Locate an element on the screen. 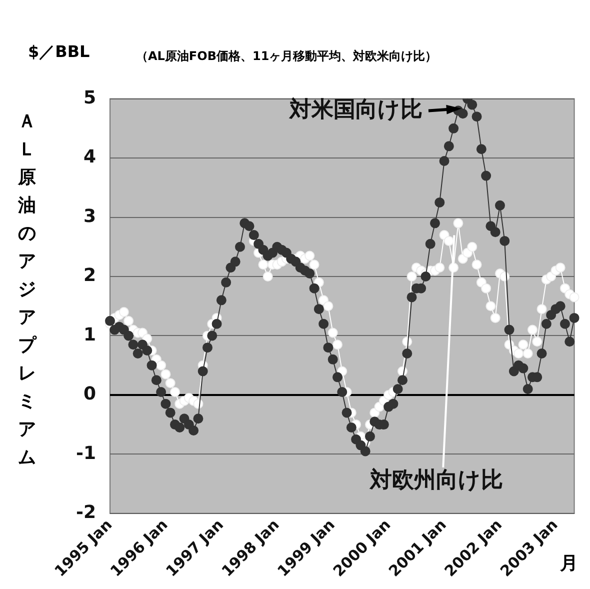  y-tick-label: -2 is located at coordinates (86, 513).